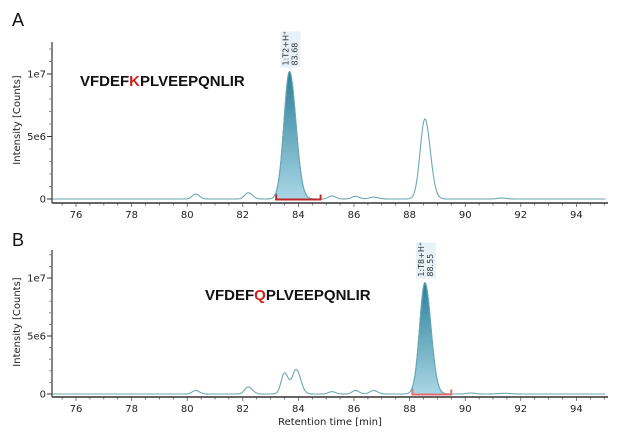 This screenshot has width=620, height=440. What do you see at coordinates (134, 81) in the screenshot?
I see `peptide-modified-residue: K` at bounding box center [134, 81].